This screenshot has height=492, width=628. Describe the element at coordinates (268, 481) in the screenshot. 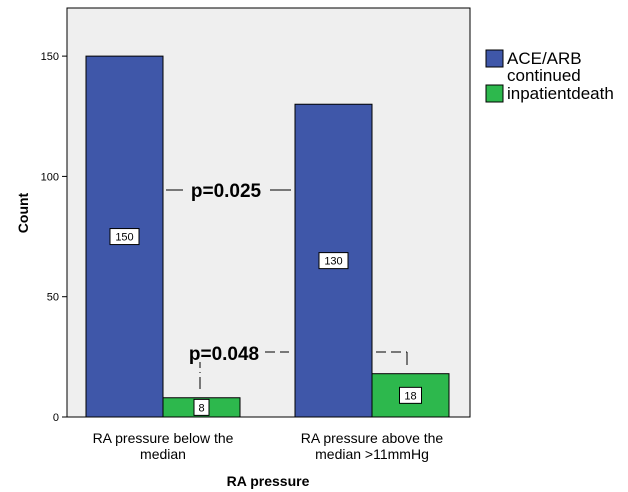

I see `x-axis-title: RA pressure` at that location.